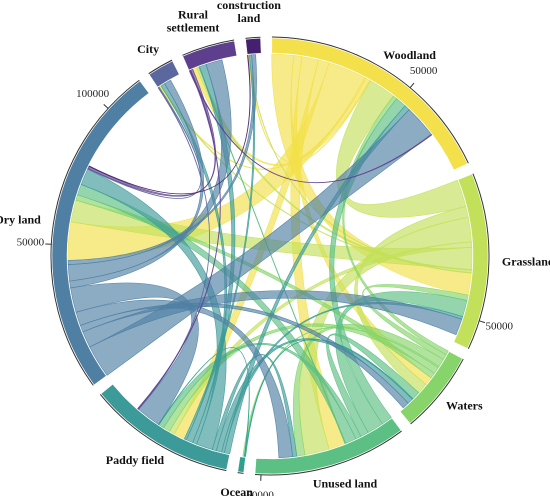 Image resolution: width=550 pixels, height=496 pixels. I want to click on sector-label: Other construction land, so click(248, 12).